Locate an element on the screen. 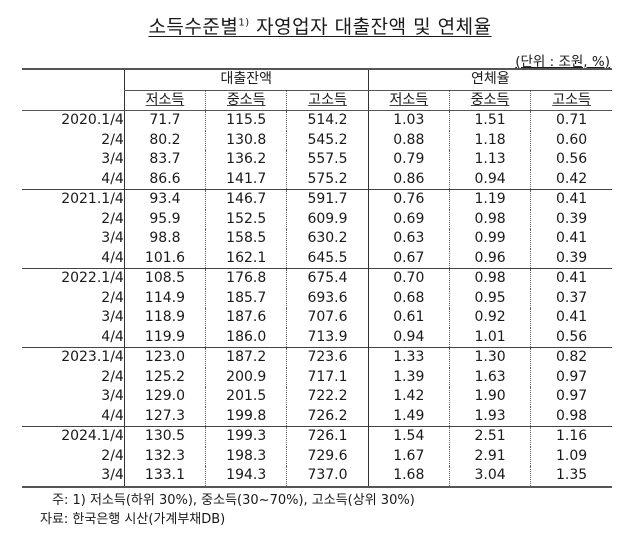 This screenshot has height=543, width=640. cell-loan-low: 83.7 is located at coordinates (164, 160).